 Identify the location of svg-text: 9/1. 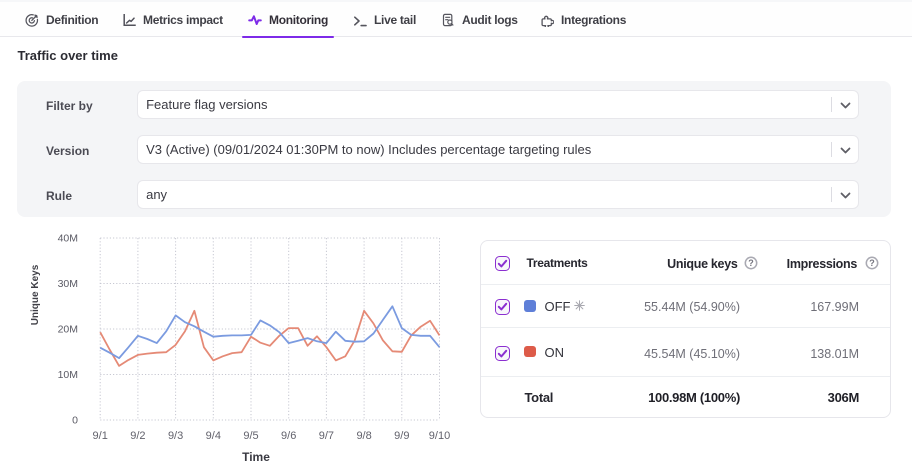
(100, 436).